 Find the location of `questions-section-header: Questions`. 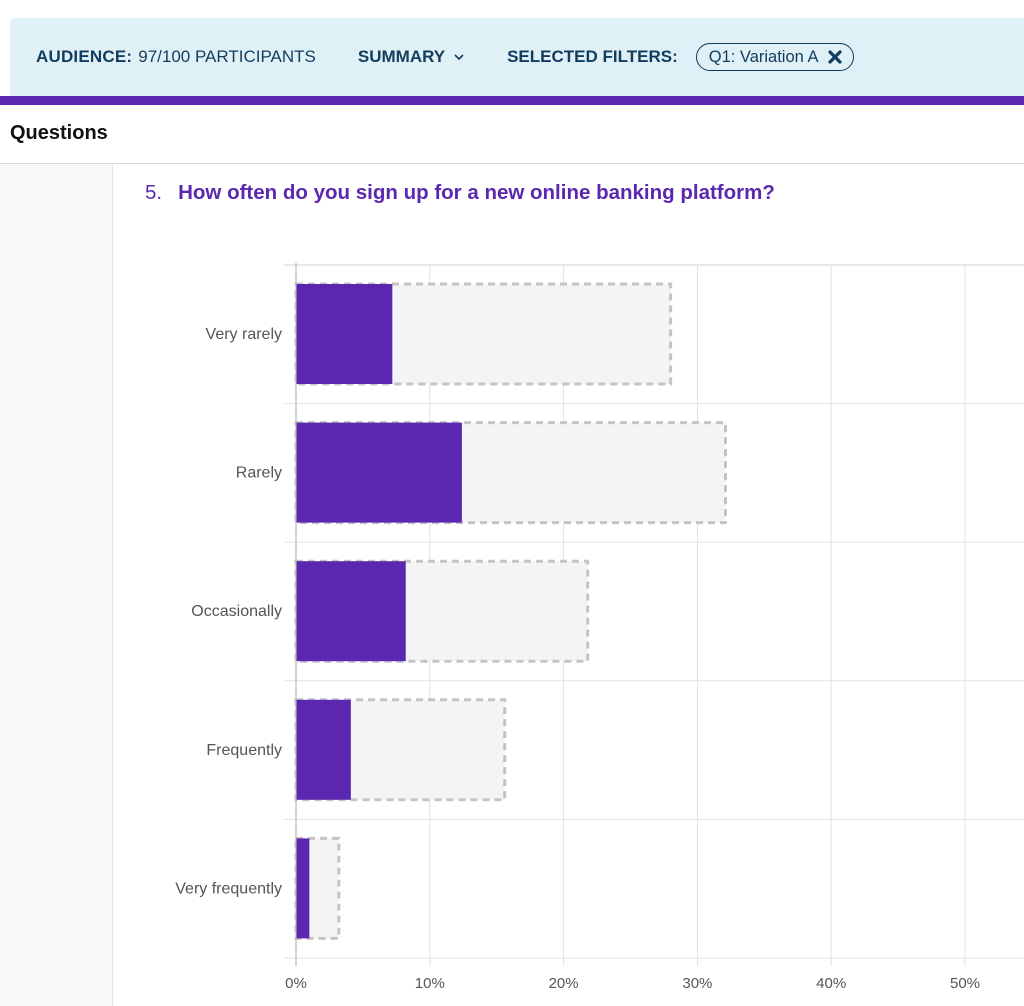

questions-section-header: Questions is located at coordinates (512, 134).